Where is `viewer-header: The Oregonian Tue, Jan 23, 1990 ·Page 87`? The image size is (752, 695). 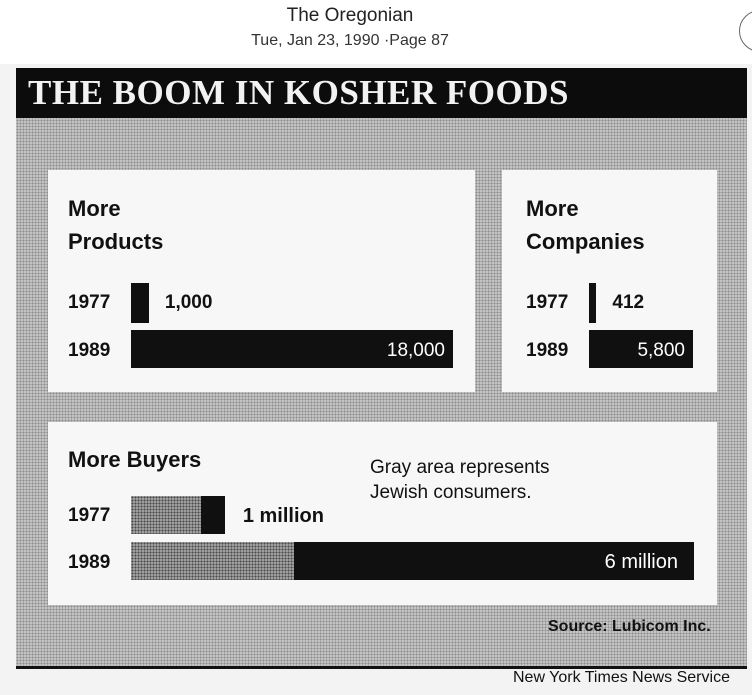 viewer-header: The Oregonian Tue, Jan 23, 1990 ·Page 87 is located at coordinates (376, 32).